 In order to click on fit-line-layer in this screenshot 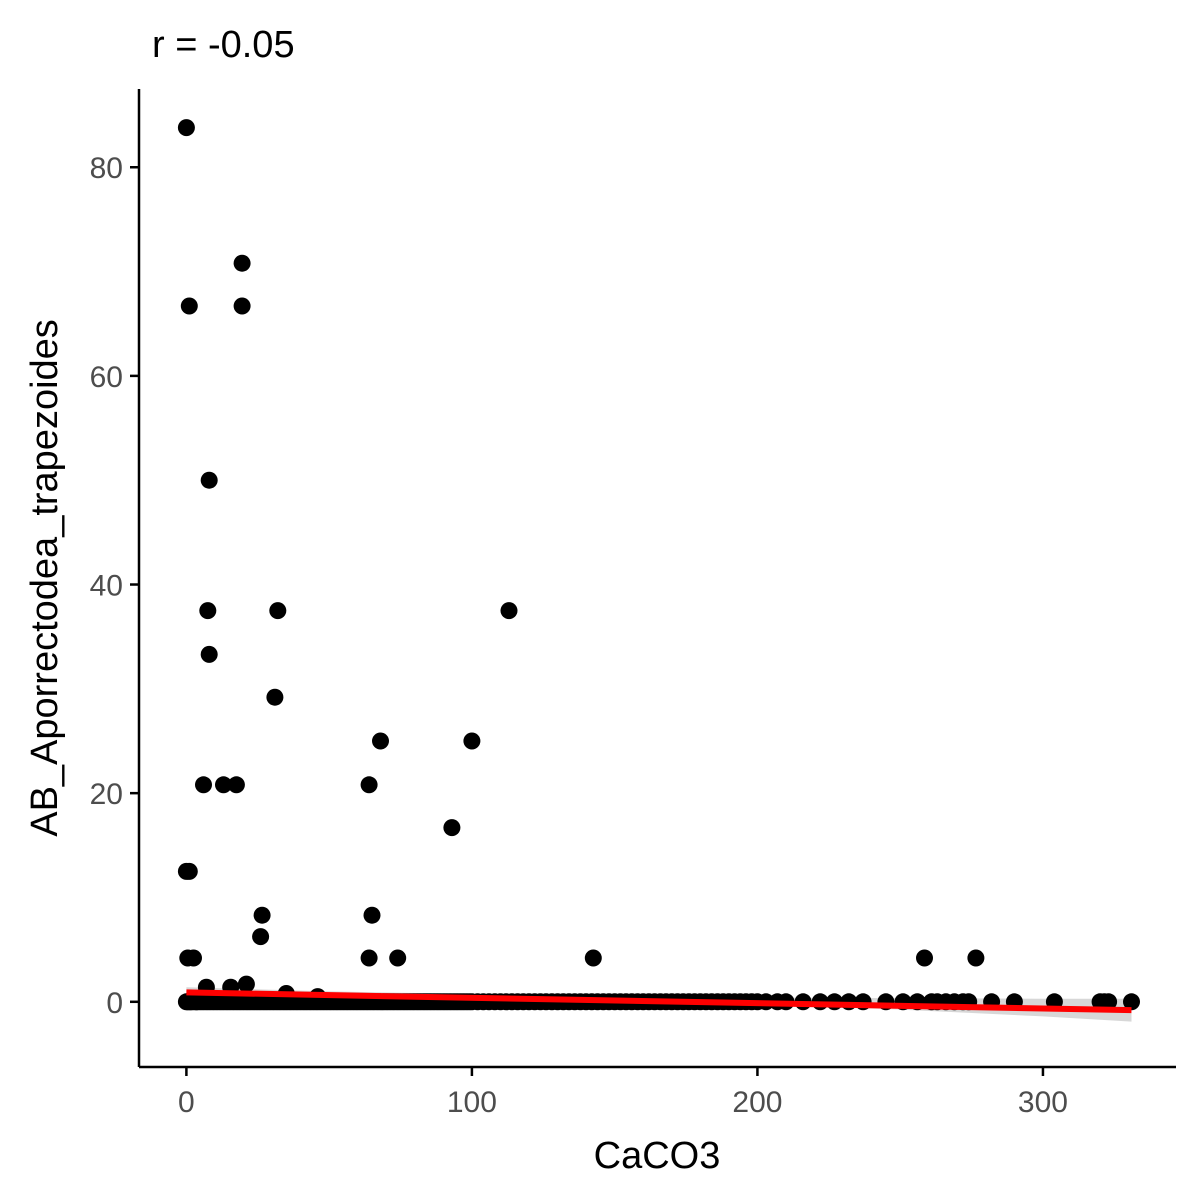, I will do `click(659, 1001)`.